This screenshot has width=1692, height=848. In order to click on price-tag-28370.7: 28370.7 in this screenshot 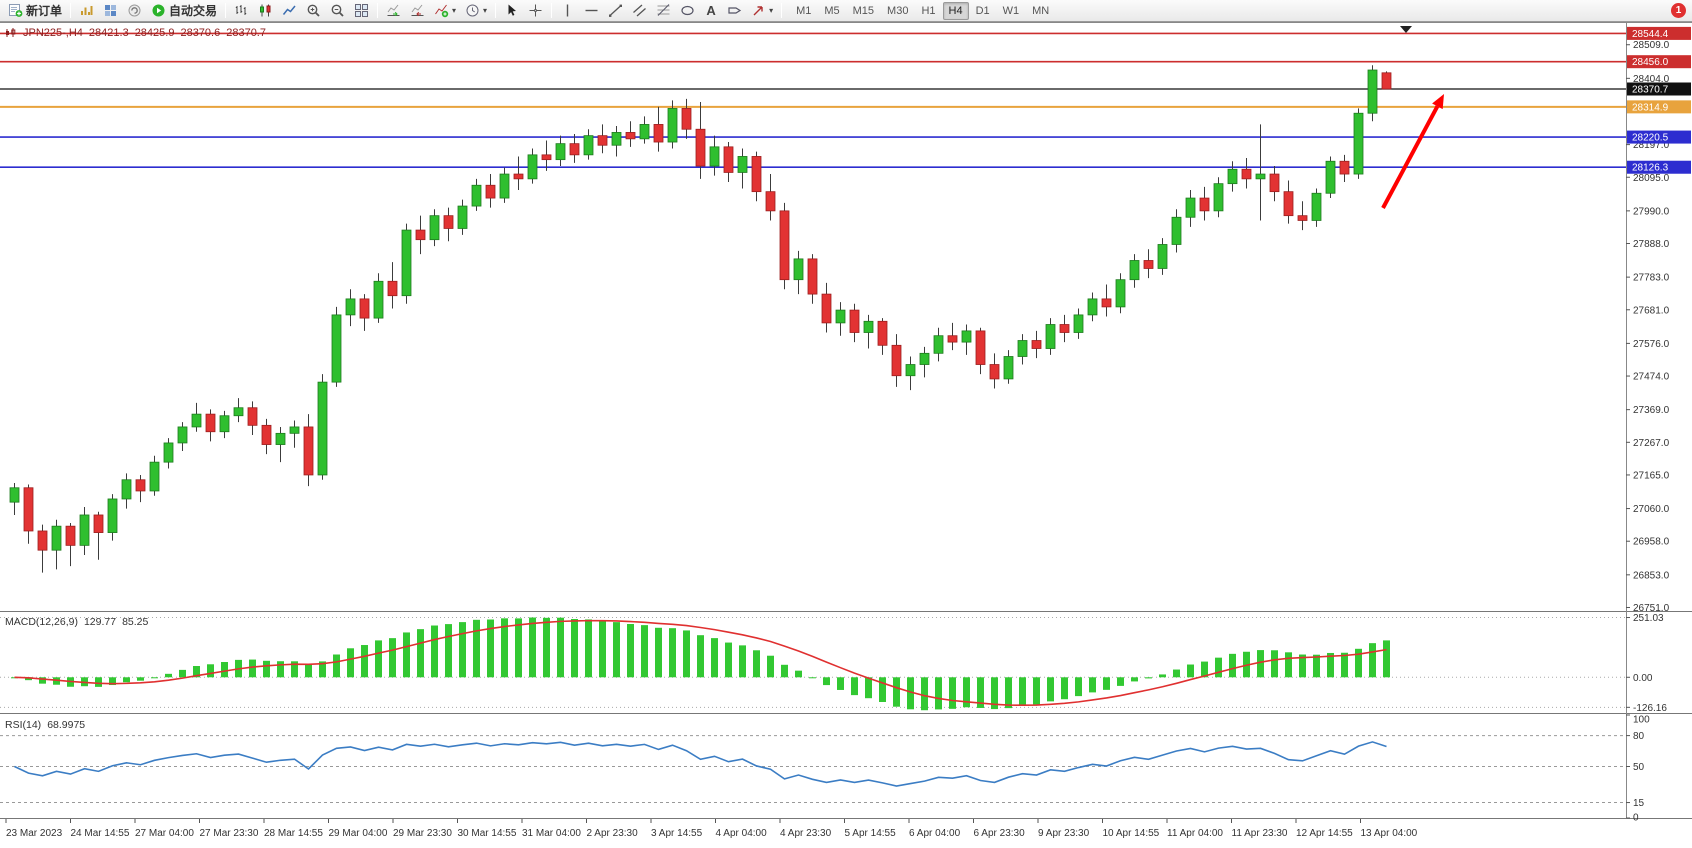, I will do `click(1659, 89)`.